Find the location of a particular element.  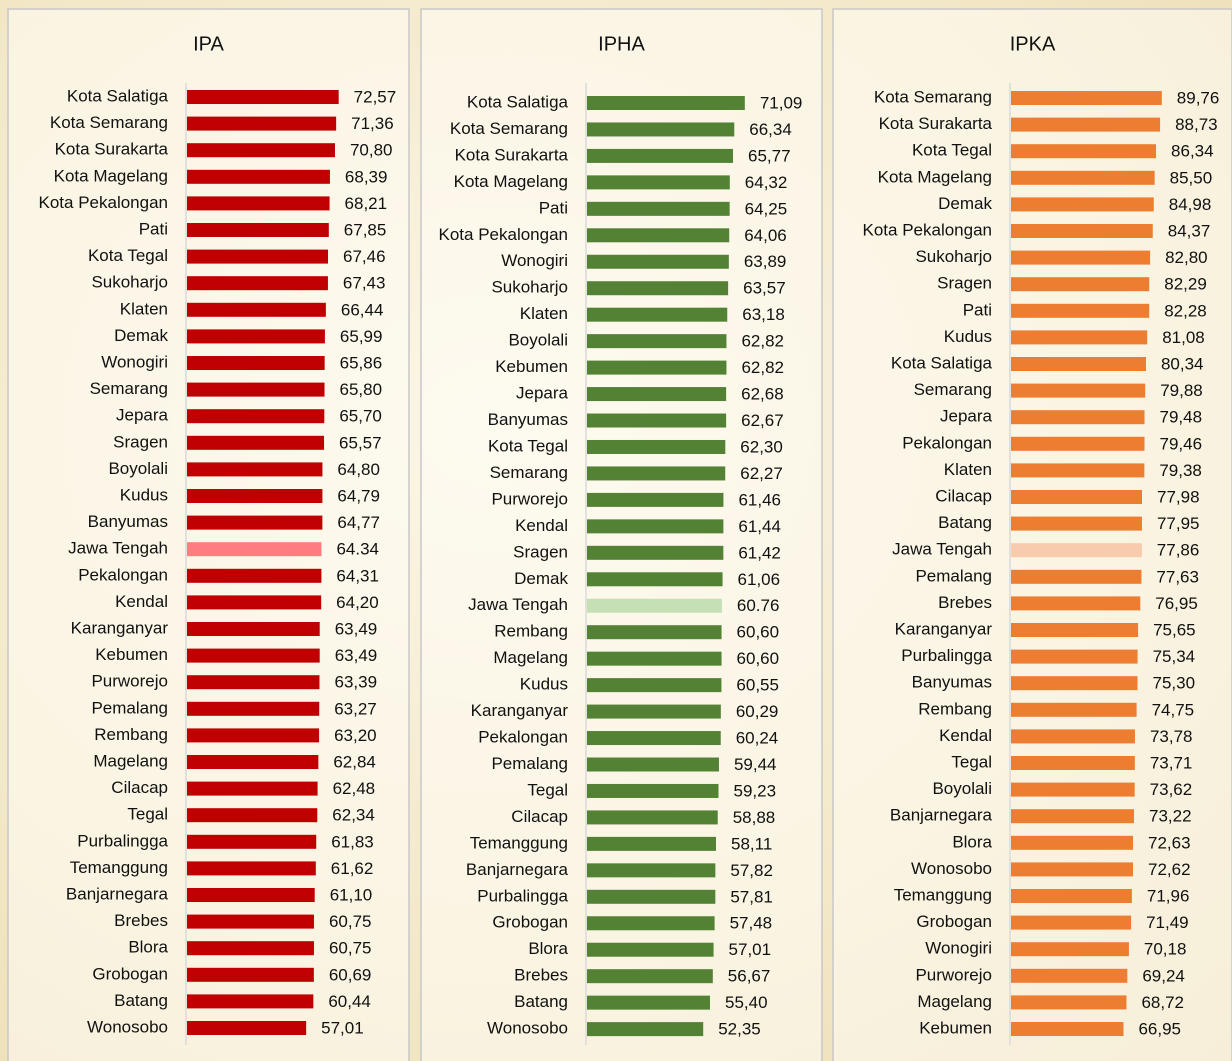

value-label: 61,83 is located at coordinates (352, 841).